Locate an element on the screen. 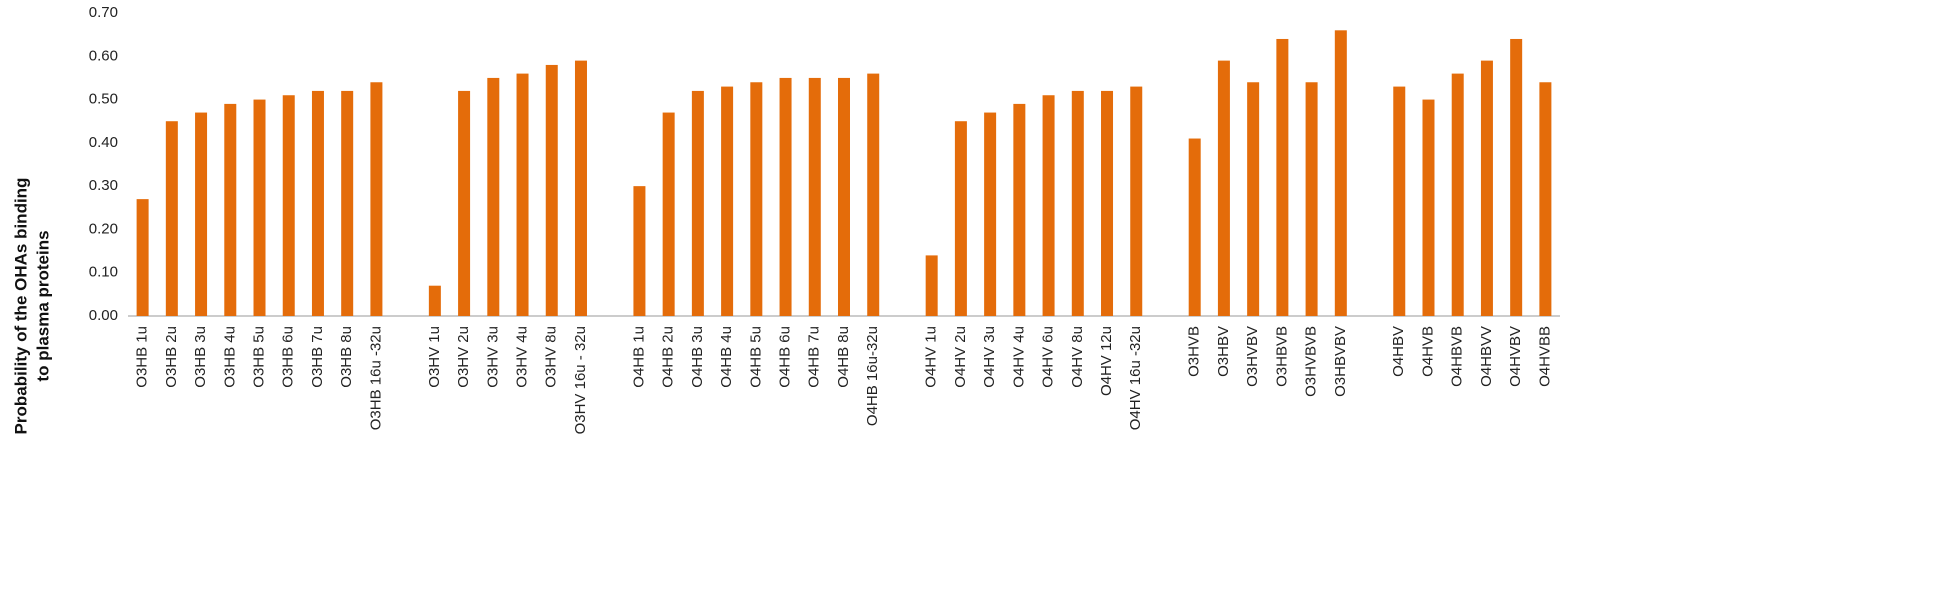  y-axis-title-line: to plasma proteins is located at coordinates (42, 305).